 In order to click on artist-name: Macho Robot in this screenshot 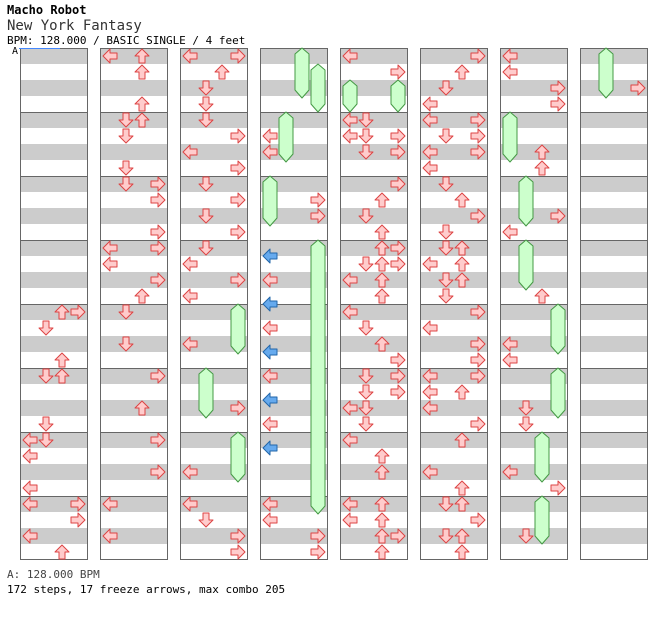, I will do `click(47, 10)`.